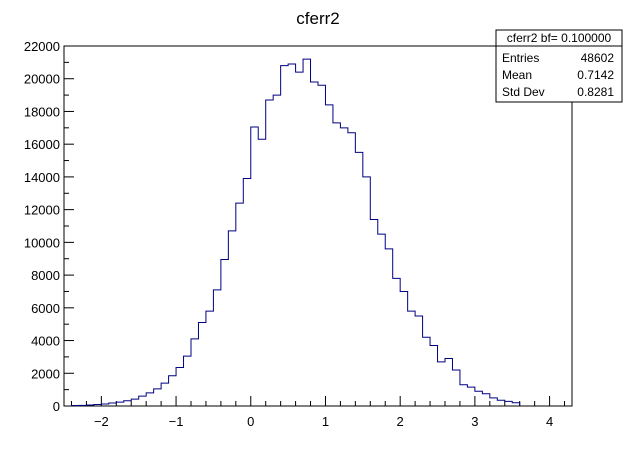  I want to click on x-tick-label: 1, so click(325, 421).